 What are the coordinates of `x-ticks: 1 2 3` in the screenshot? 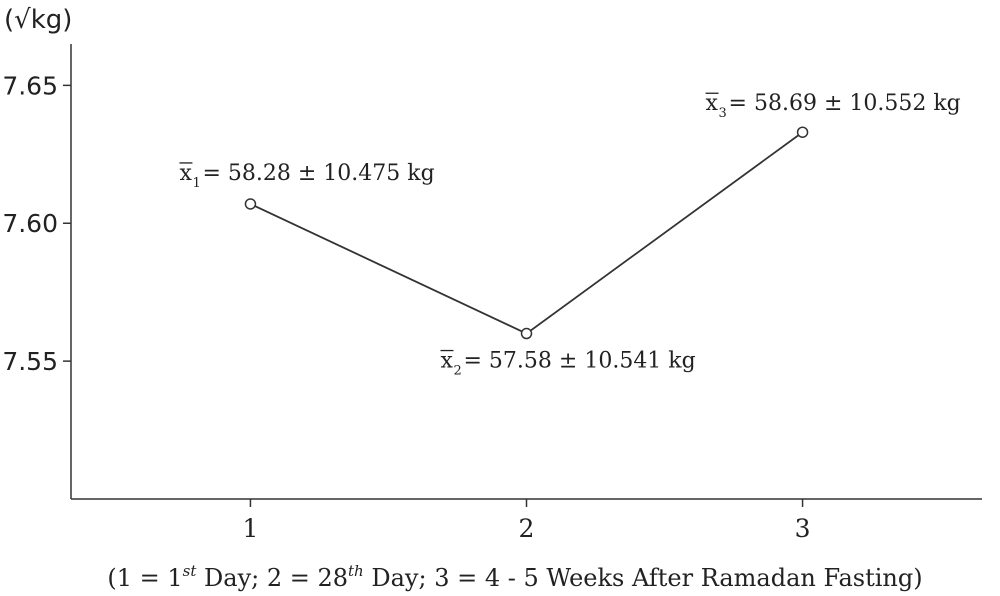 It's located at (526, 521).